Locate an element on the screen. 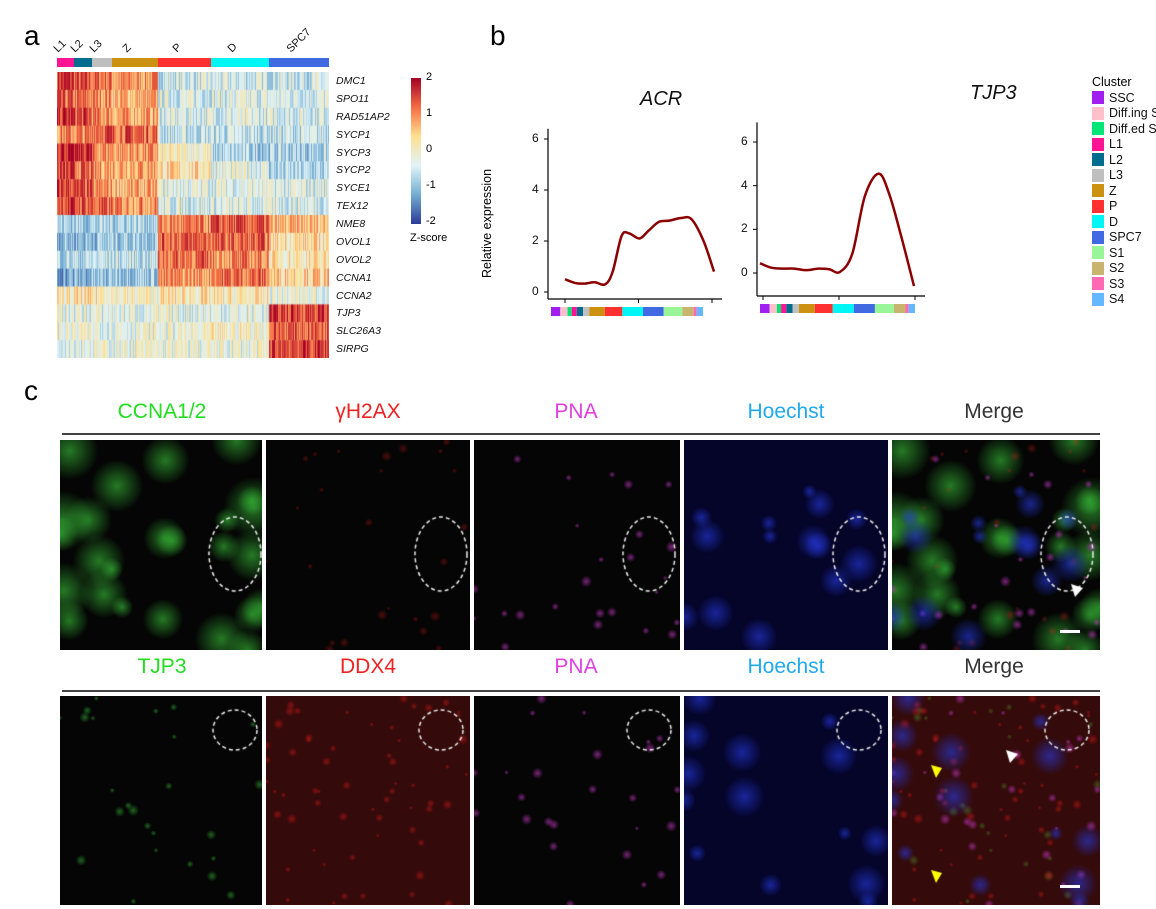 This screenshot has height=909, width=1156. colorbar-title: Z-score is located at coordinates (429, 238).